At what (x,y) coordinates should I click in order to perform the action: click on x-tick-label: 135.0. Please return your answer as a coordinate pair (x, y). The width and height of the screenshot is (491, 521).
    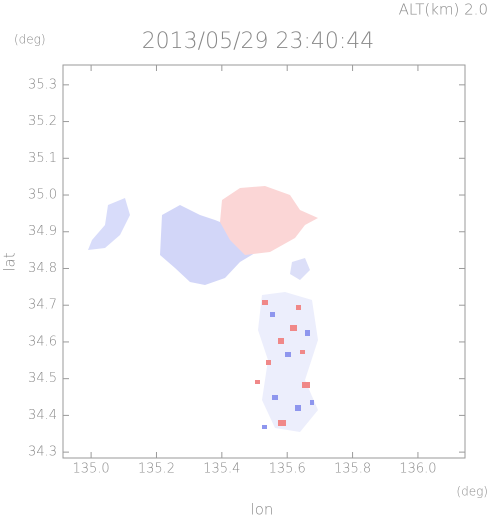
    Looking at the image, I should click on (90, 469).